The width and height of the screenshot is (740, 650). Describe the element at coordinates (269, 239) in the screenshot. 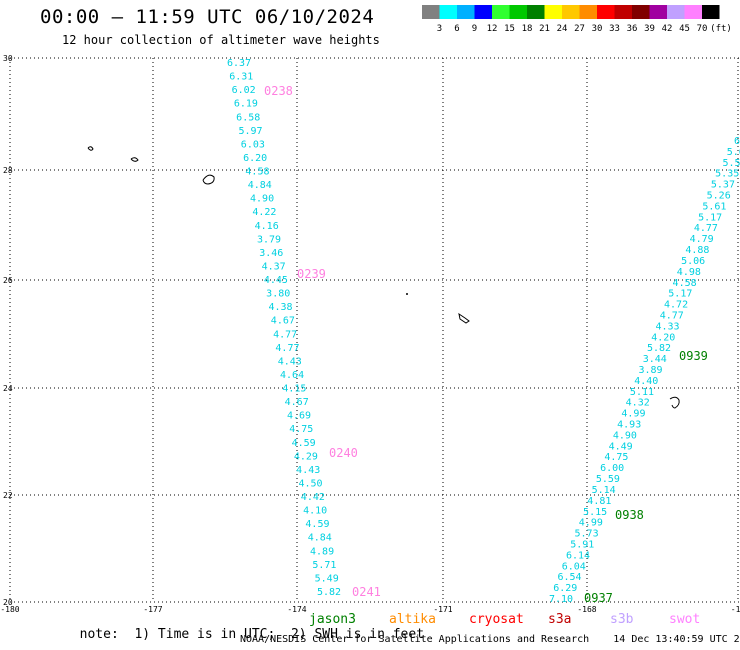

I see `wave-height-value: 3.79` at that location.